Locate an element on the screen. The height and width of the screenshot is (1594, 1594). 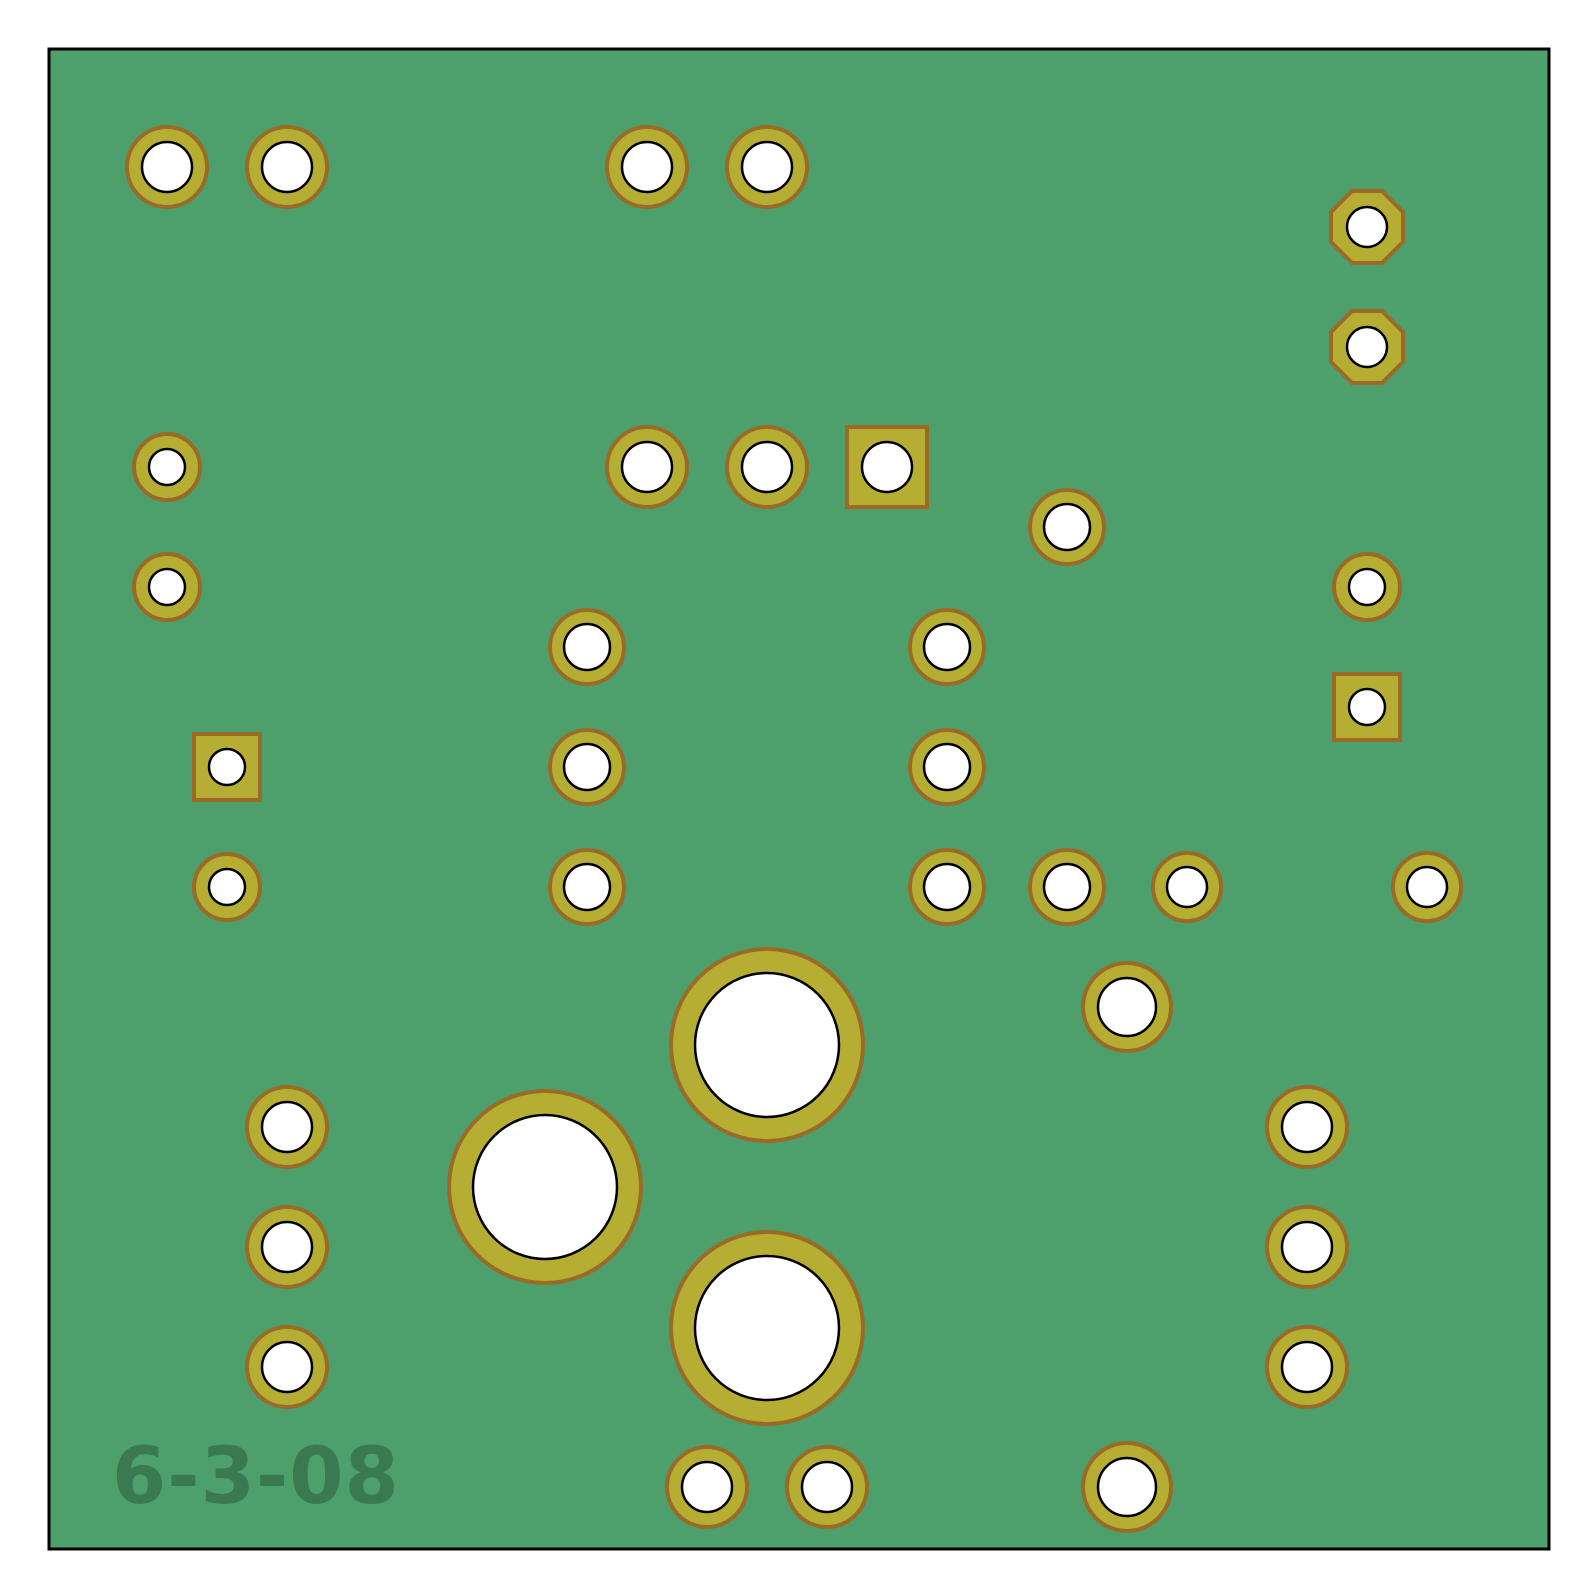
silkscreen-date-label: 6-3-08 is located at coordinates (256, 1477).